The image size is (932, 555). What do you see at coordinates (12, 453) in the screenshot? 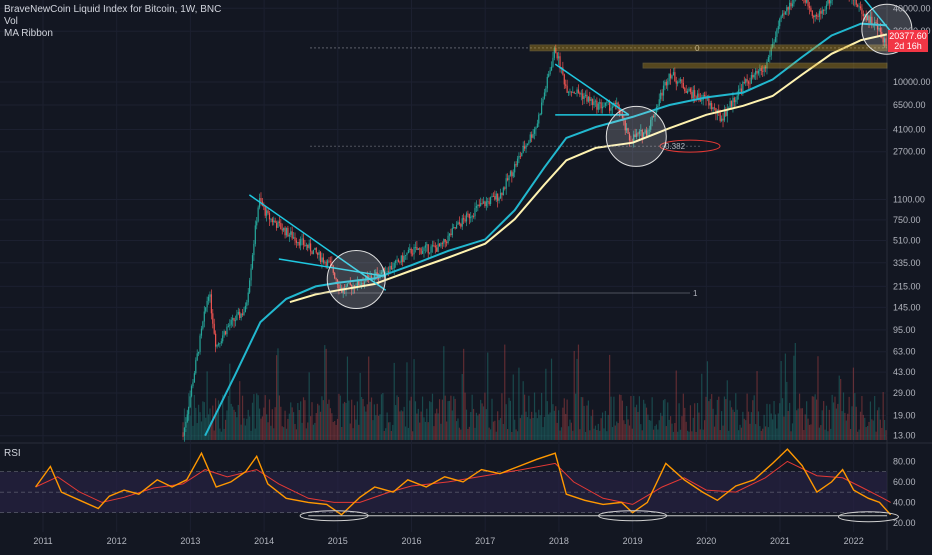
I see `rsi-indicator-label: RSI` at bounding box center [12, 453].